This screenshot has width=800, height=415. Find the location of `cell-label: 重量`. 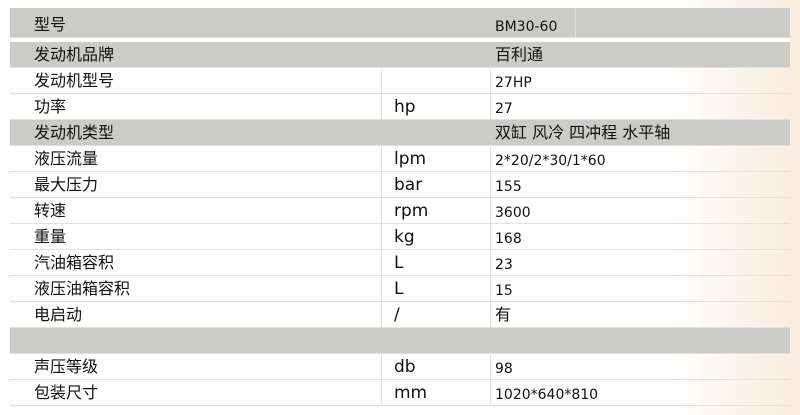

cell-label: 重量 is located at coordinates (50, 236).